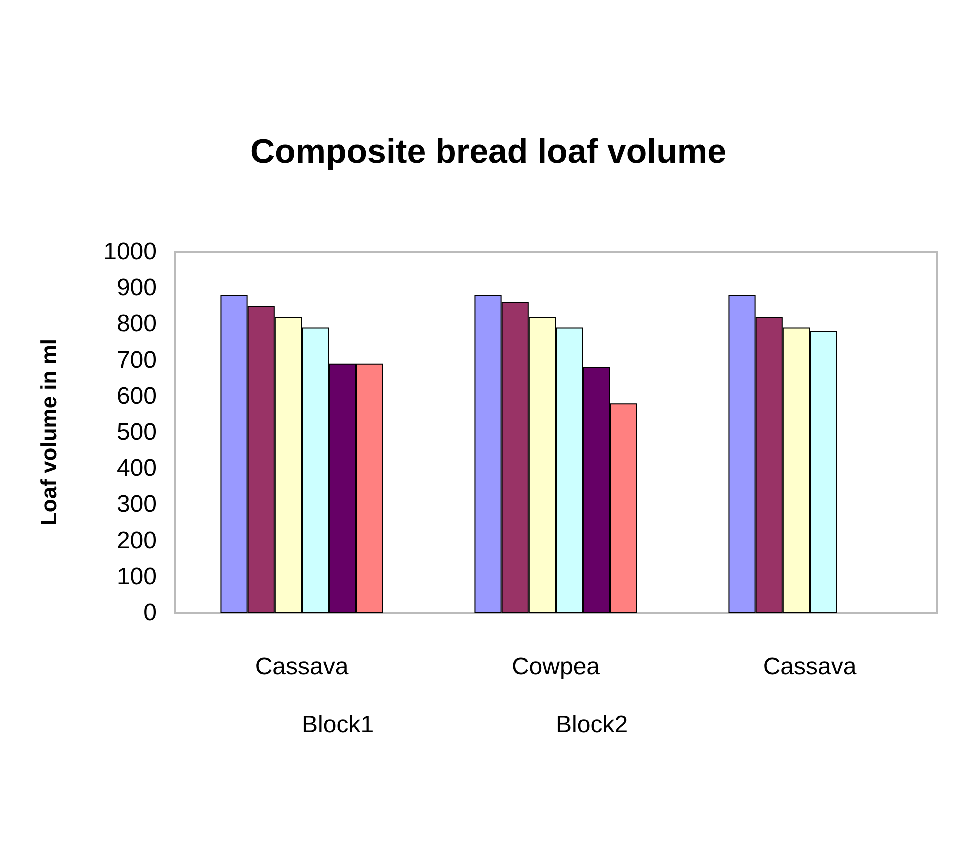  What do you see at coordinates (130, 252) in the screenshot?
I see `y-tick-label: 1000` at bounding box center [130, 252].